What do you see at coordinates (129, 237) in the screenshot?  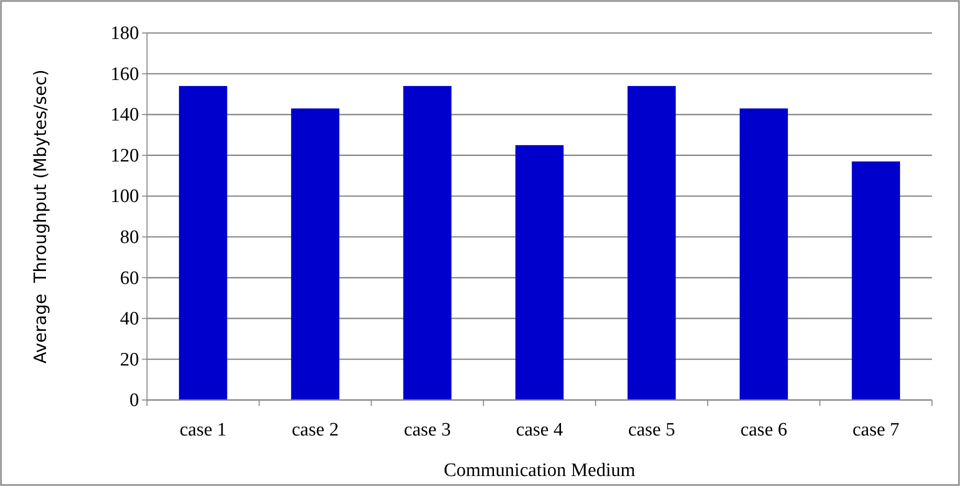 I see `y-tick-label: 80` at bounding box center [129, 237].